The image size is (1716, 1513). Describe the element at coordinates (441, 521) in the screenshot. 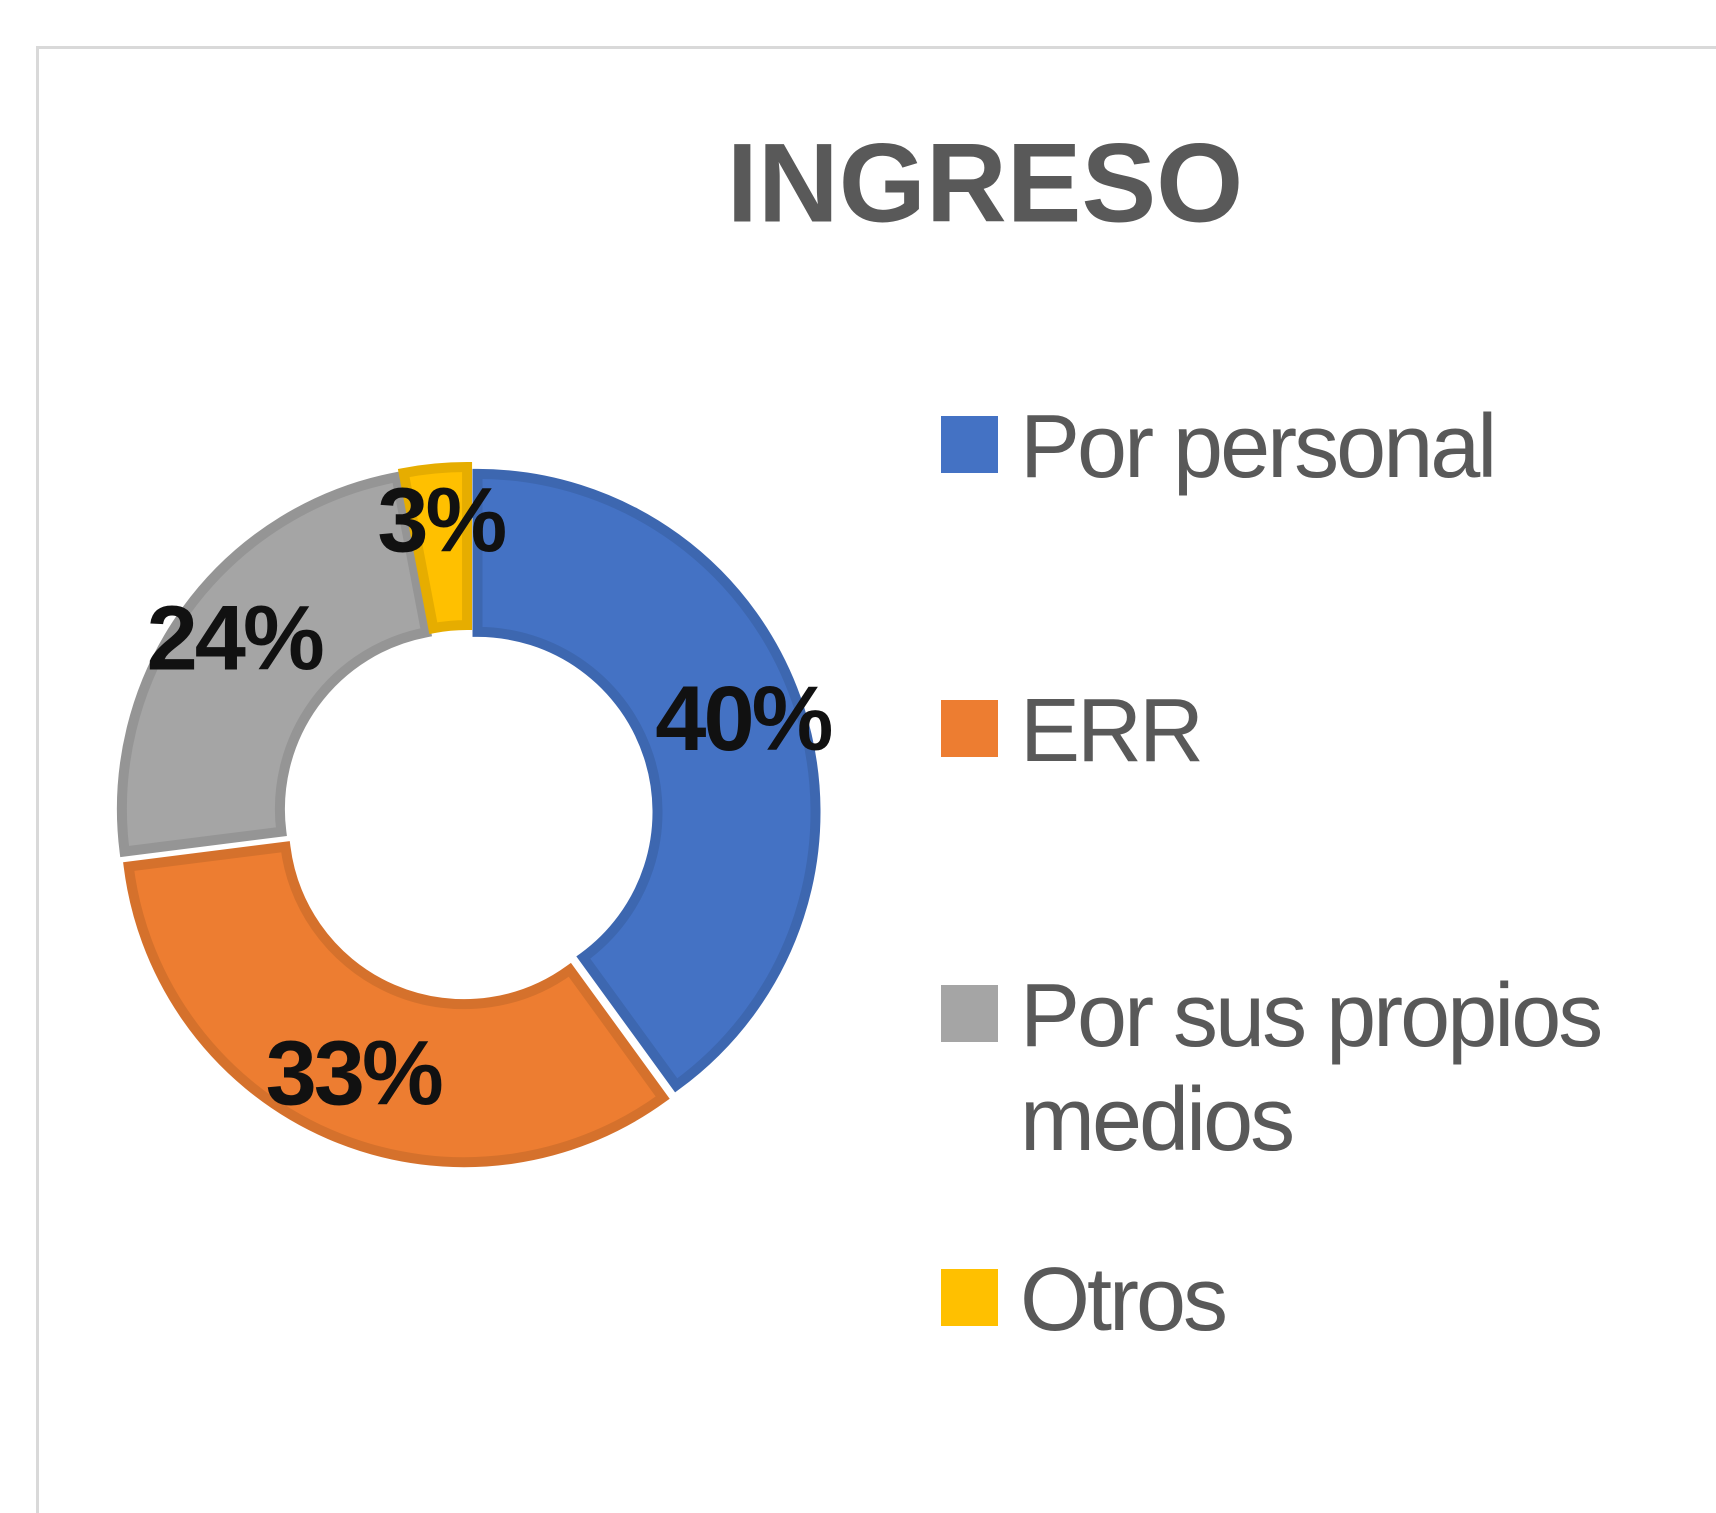

I see `data-label: 3%` at that location.